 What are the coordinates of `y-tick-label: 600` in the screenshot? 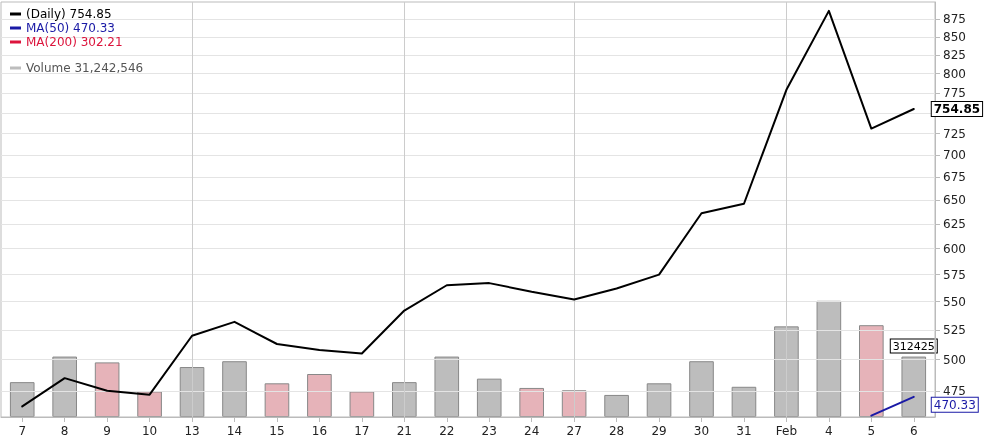 It's located at (954, 248).